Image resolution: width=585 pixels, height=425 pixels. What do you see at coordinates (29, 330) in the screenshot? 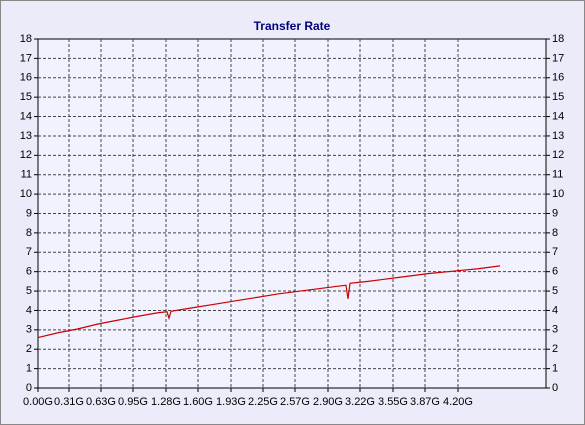
I see `y-tick-label: 3` at bounding box center [29, 330].